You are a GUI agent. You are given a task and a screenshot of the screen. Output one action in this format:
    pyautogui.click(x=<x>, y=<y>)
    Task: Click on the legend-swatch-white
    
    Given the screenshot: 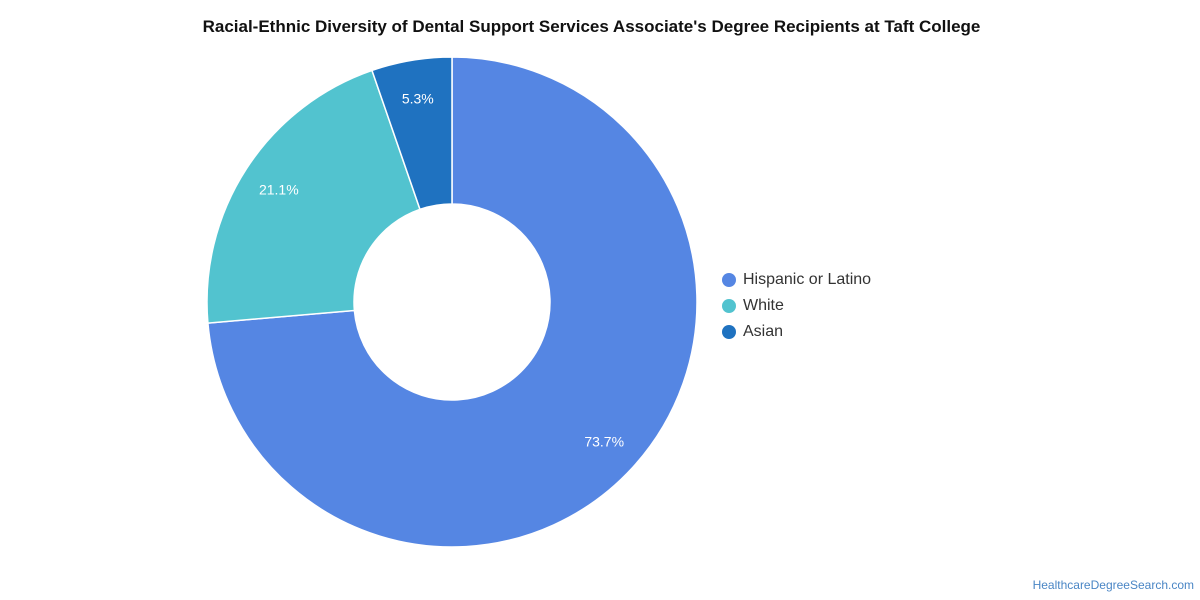 What is the action you would take?
    pyautogui.click(x=729, y=306)
    